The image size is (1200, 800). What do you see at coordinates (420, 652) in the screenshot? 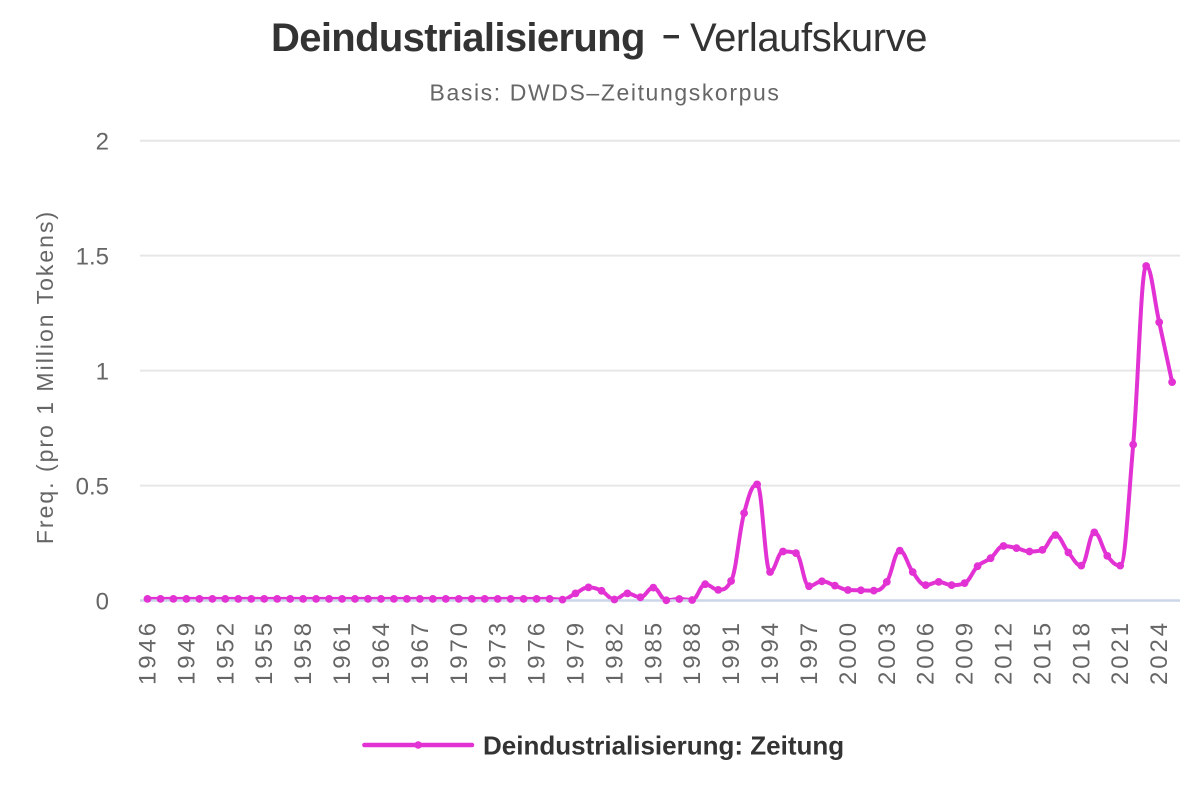
I see `svg-text: 1967` at bounding box center [420, 652].